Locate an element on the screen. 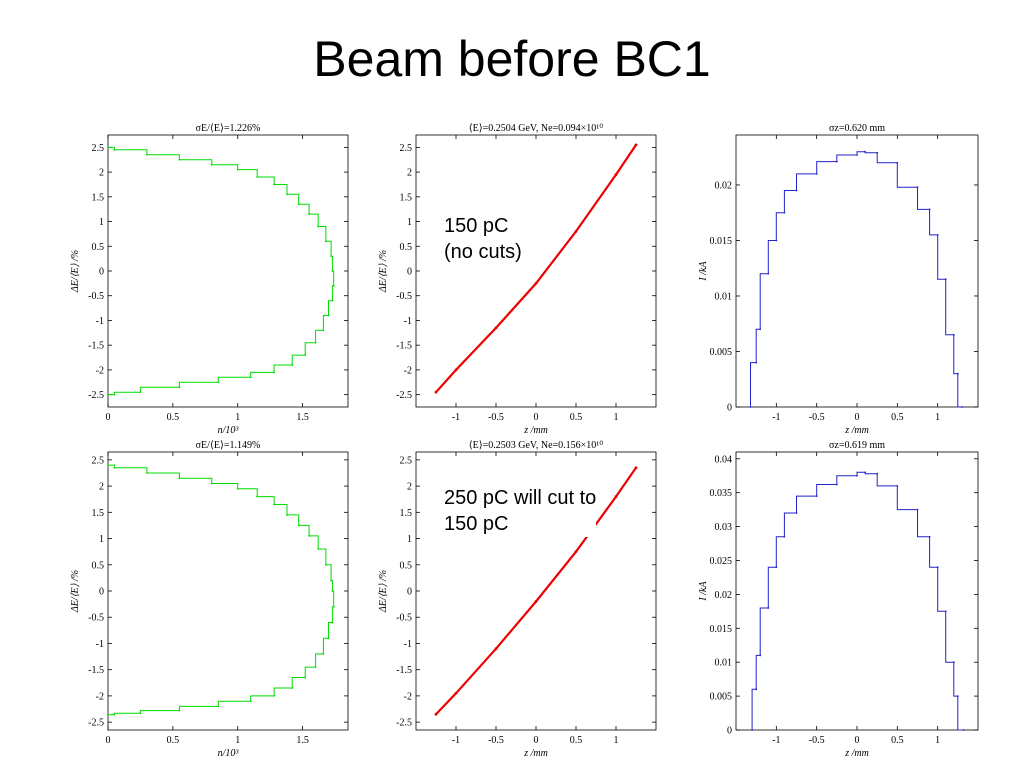 The height and width of the screenshot is (773, 1024). energy-top-xtick-label: 1 is located at coordinates (237, 417).